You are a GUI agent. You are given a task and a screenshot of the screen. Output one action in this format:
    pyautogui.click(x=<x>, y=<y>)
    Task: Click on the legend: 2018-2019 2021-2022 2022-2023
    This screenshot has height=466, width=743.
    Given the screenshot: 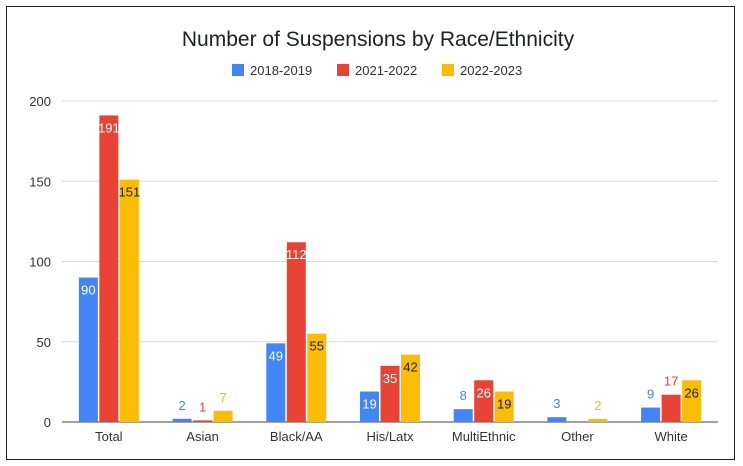 What is the action you would take?
    pyautogui.click(x=377, y=70)
    